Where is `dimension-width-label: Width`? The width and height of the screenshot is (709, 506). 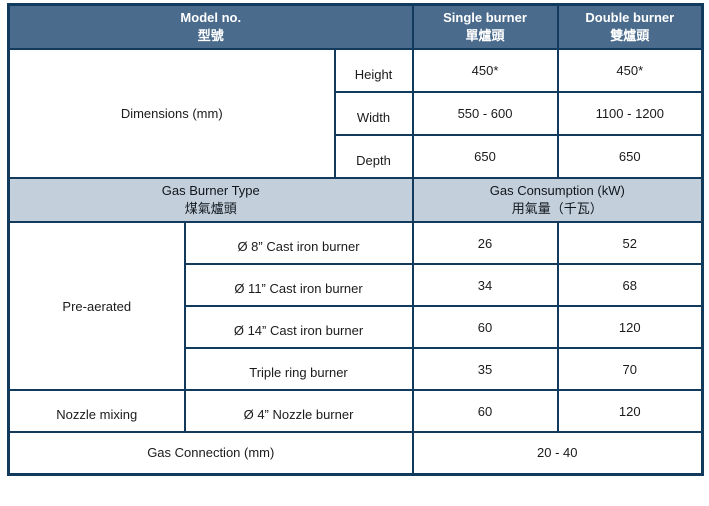 dimension-width-label: Width is located at coordinates (373, 113).